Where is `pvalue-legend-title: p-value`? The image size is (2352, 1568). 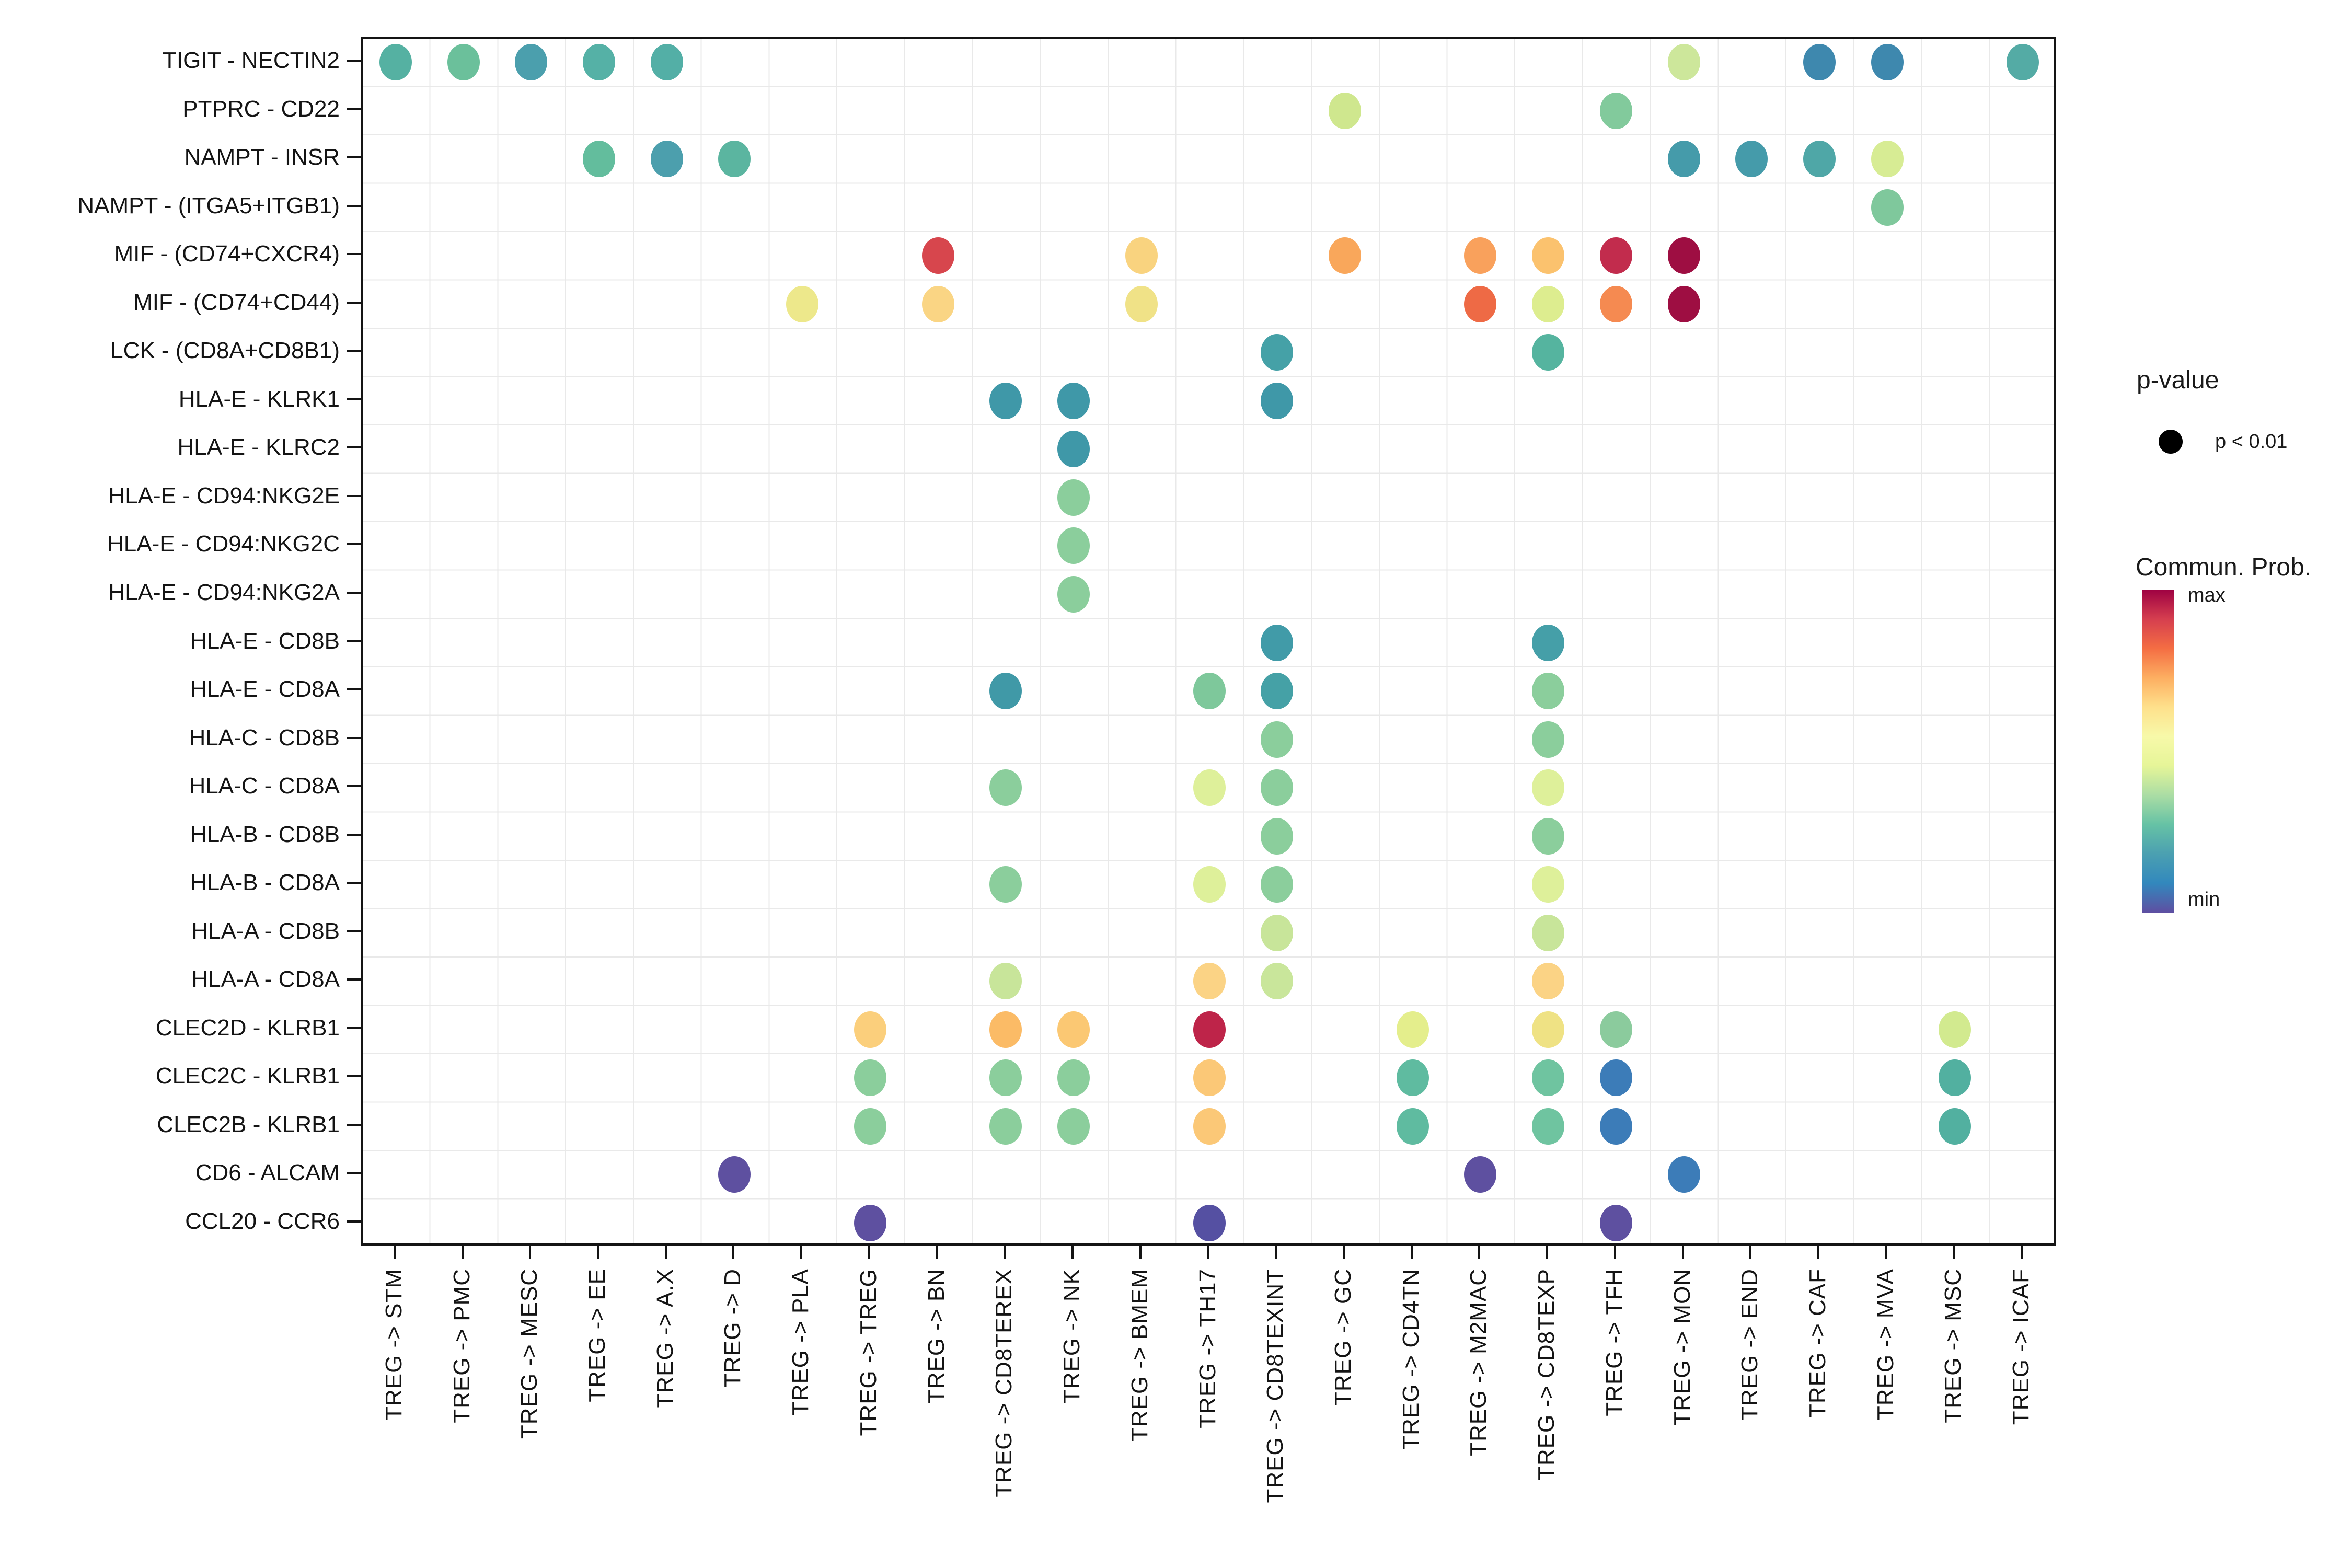
pvalue-legend-title: p-value is located at coordinates (2178, 380).